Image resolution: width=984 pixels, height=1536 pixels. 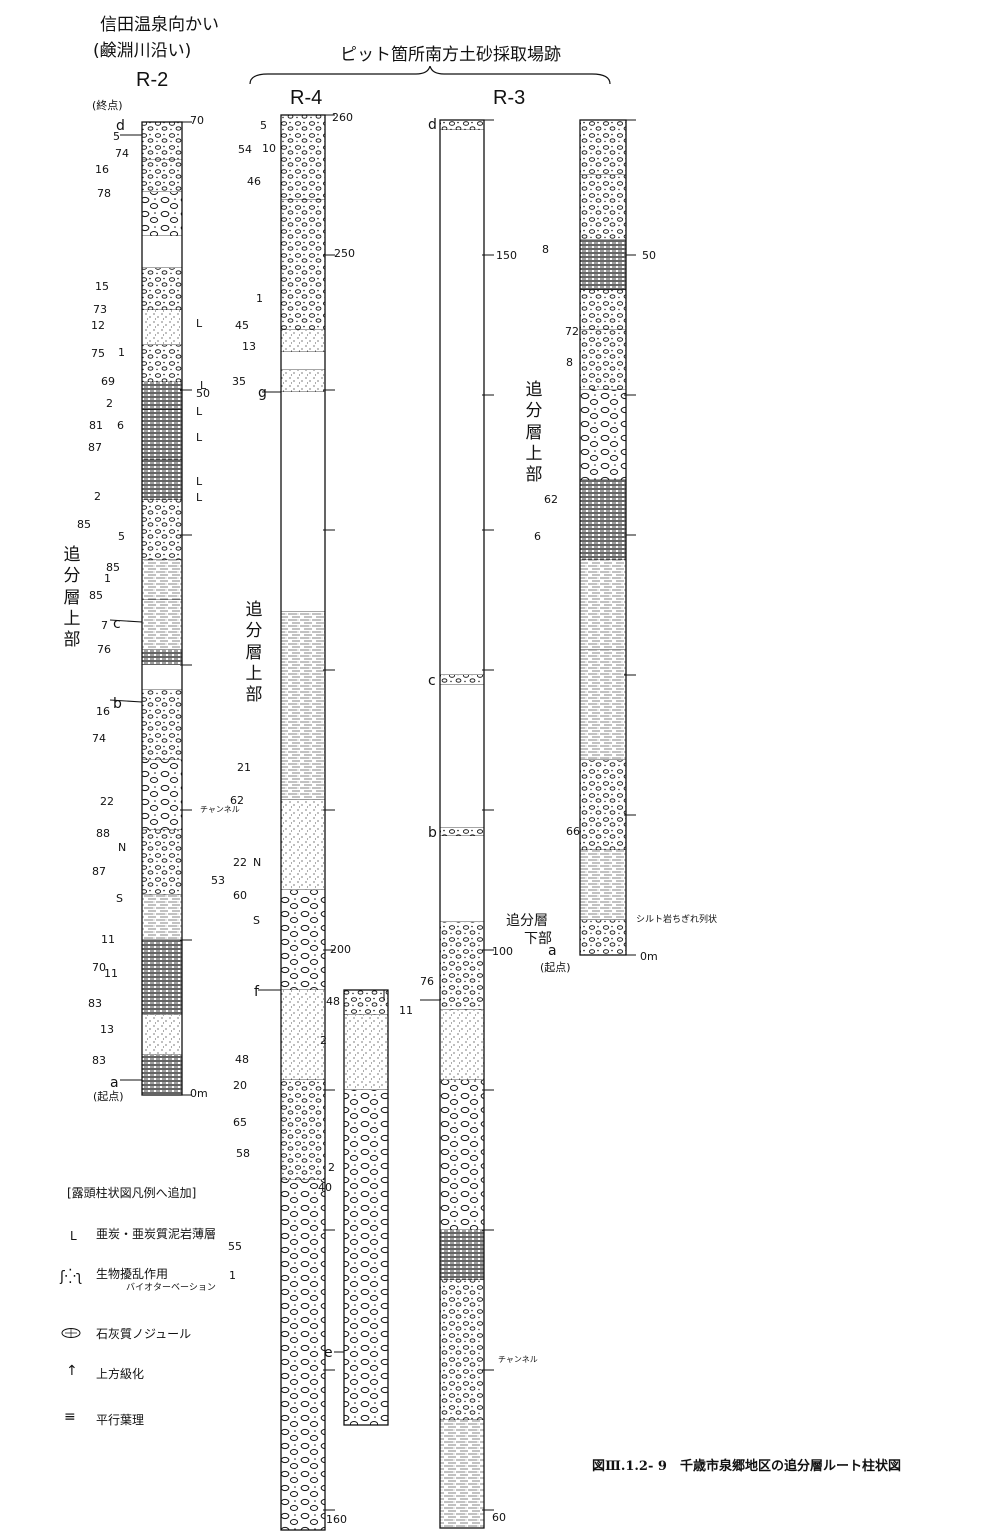 What do you see at coordinates (104, 193) in the screenshot?
I see `dip-reading: 78` at bounding box center [104, 193].